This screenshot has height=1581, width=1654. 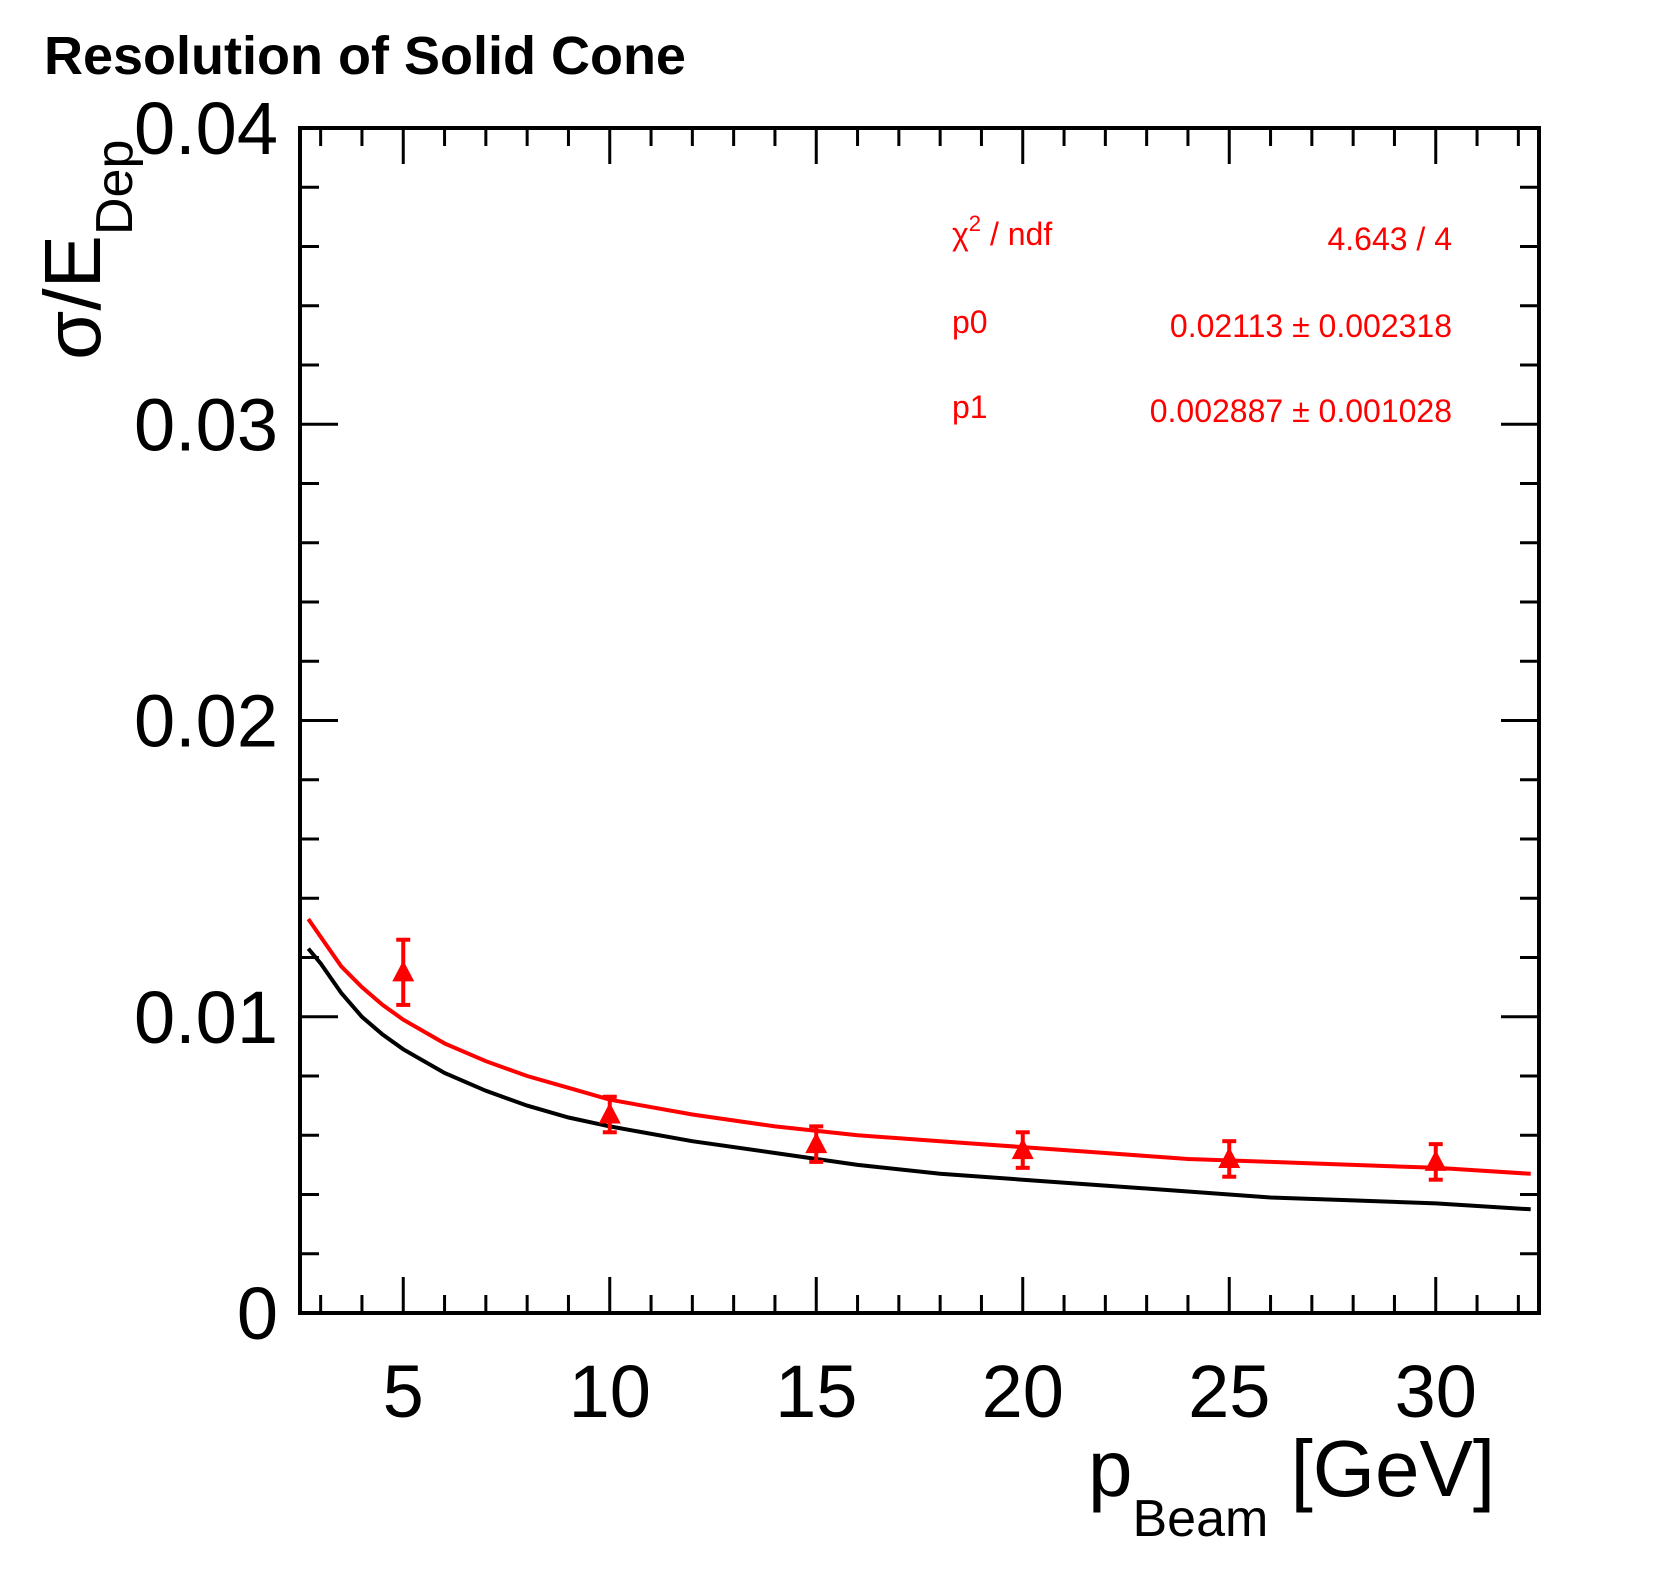 I want to click on x-axis-label-unit: [GeV], so click(x=1381, y=1468).